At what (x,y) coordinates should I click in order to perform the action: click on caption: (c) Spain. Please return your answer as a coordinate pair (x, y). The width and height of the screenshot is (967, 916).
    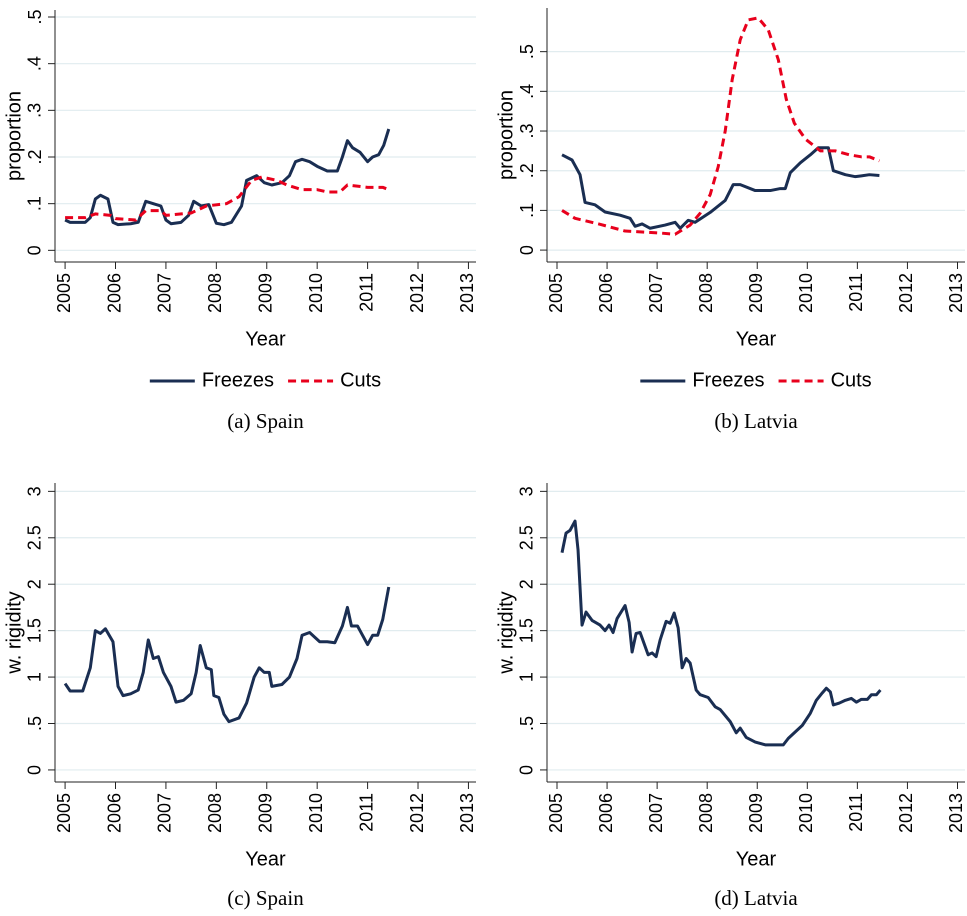
    Looking at the image, I should click on (265, 898).